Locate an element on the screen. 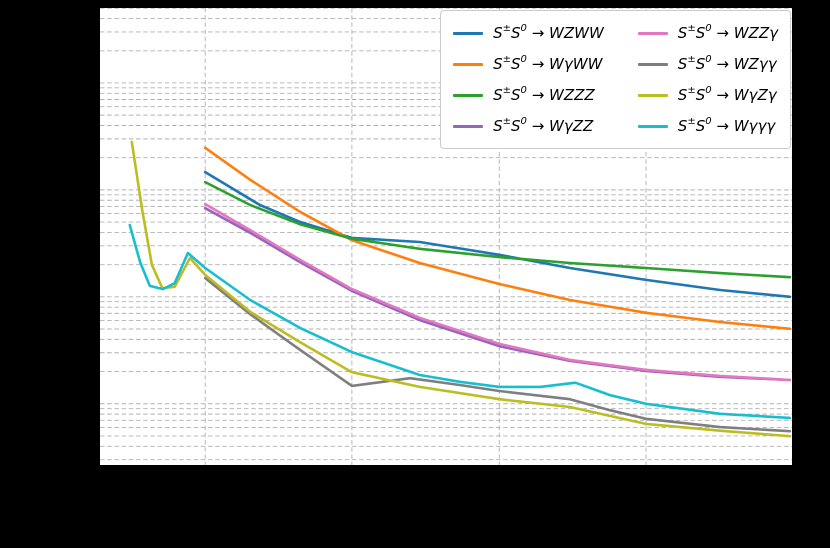 This screenshot has height=548, width=830. legend-swatch-wgzz is located at coordinates (468, 126).